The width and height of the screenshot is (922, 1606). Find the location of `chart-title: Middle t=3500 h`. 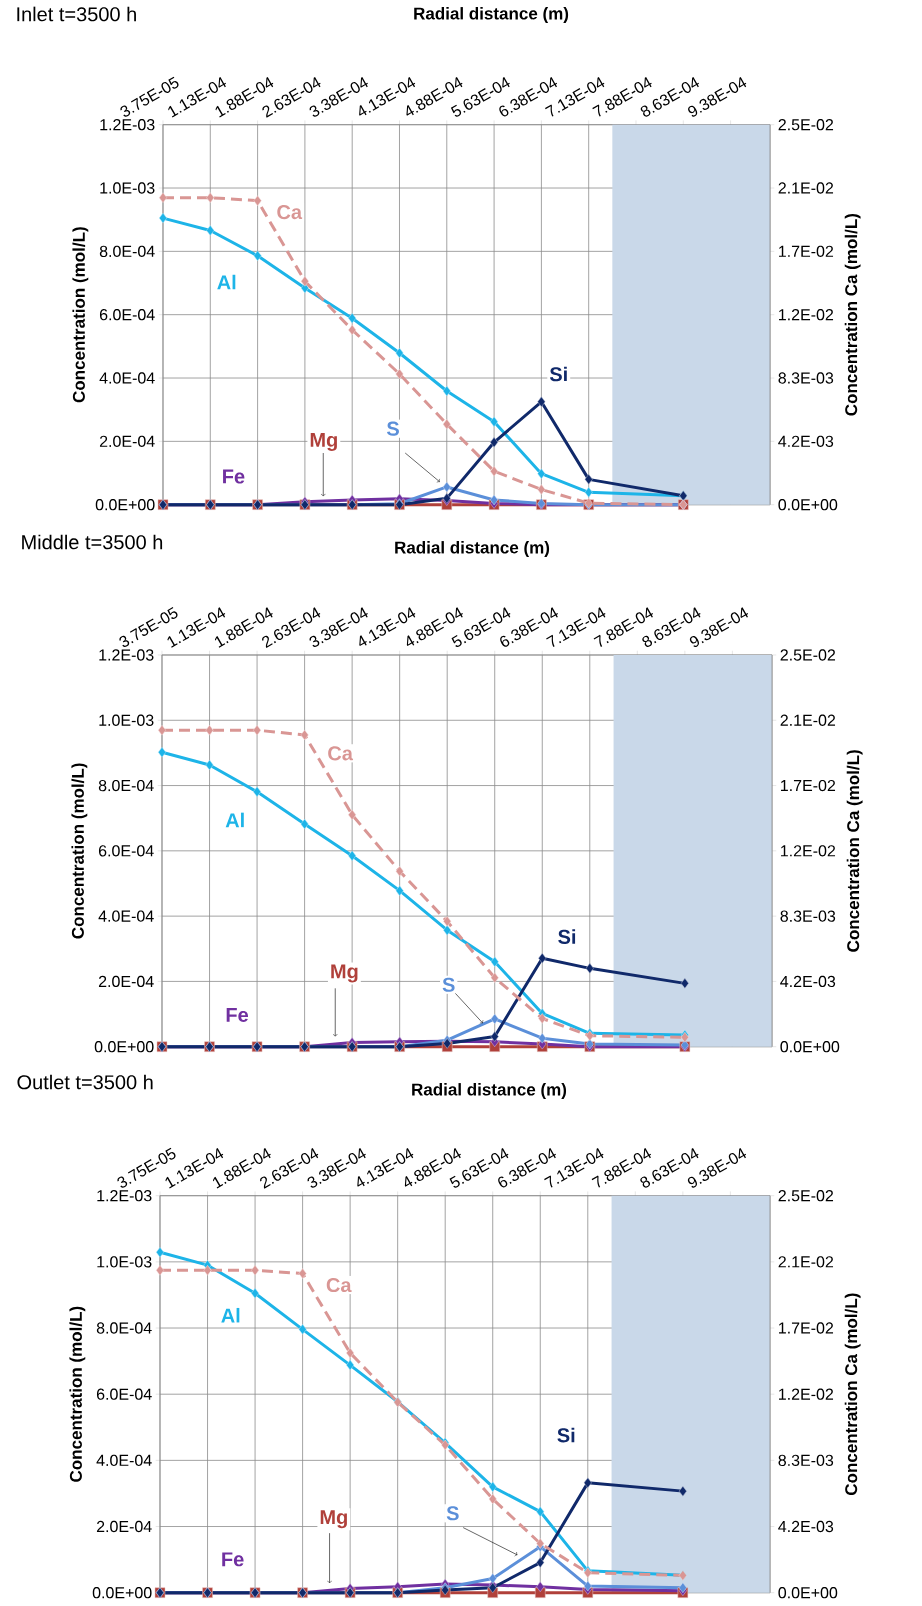

chart-title: Middle t=3500 h is located at coordinates (92, 542).